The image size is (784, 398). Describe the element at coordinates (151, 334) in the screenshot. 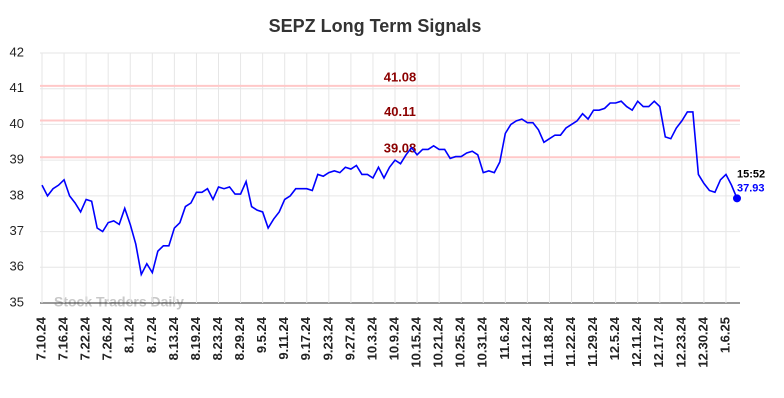

I see `x-tick-label: 8.7.24` at that location.